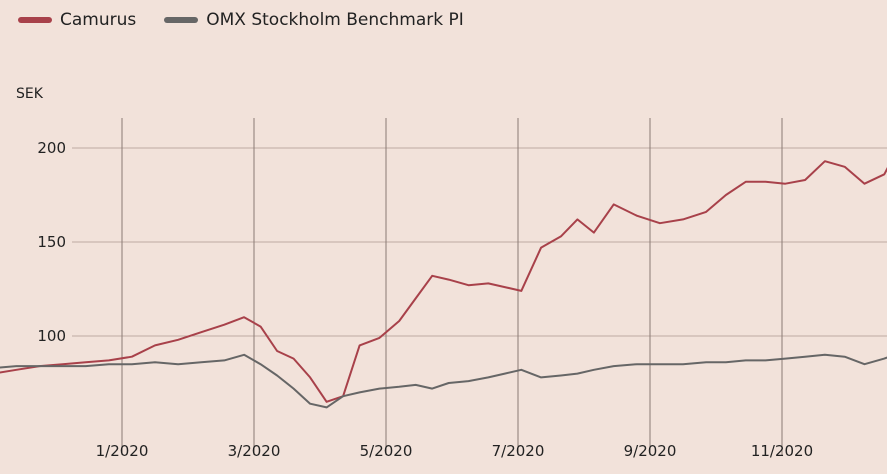 This screenshot has width=887, height=474. What do you see at coordinates (443, 381) in the screenshot?
I see `series-line-omx` at bounding box center [443, 381].